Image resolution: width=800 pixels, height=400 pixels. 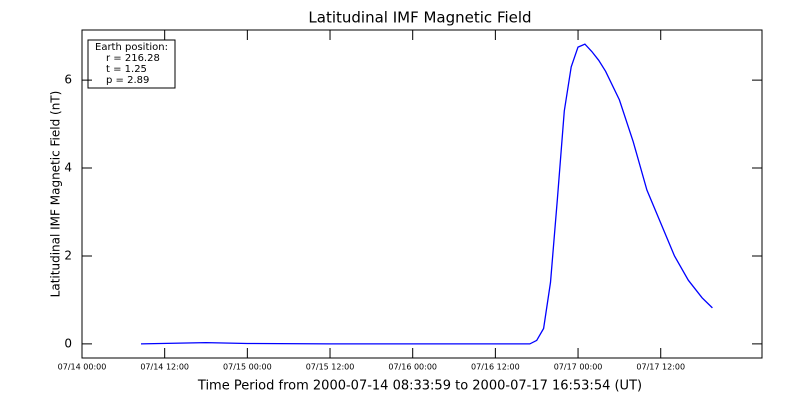 I want to click on x-tick-label: 07/14 00:00, so click(x=82, y=367).